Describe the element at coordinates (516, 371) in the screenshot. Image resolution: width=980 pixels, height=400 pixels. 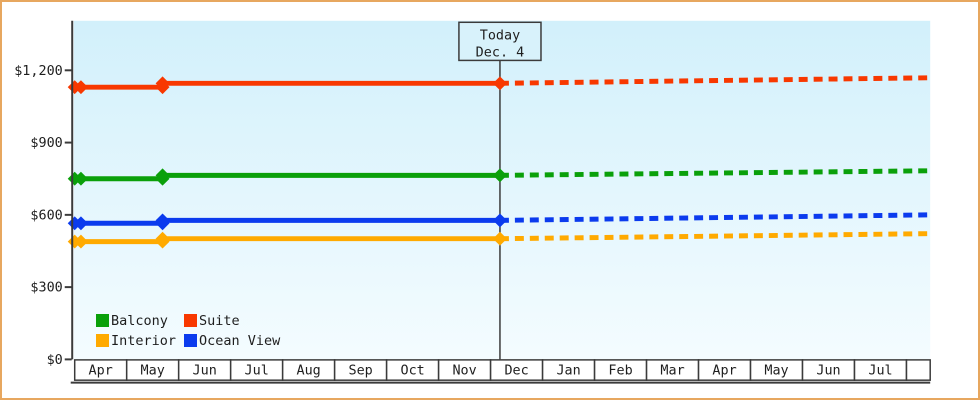
I see `month-label: Dec` at that location.